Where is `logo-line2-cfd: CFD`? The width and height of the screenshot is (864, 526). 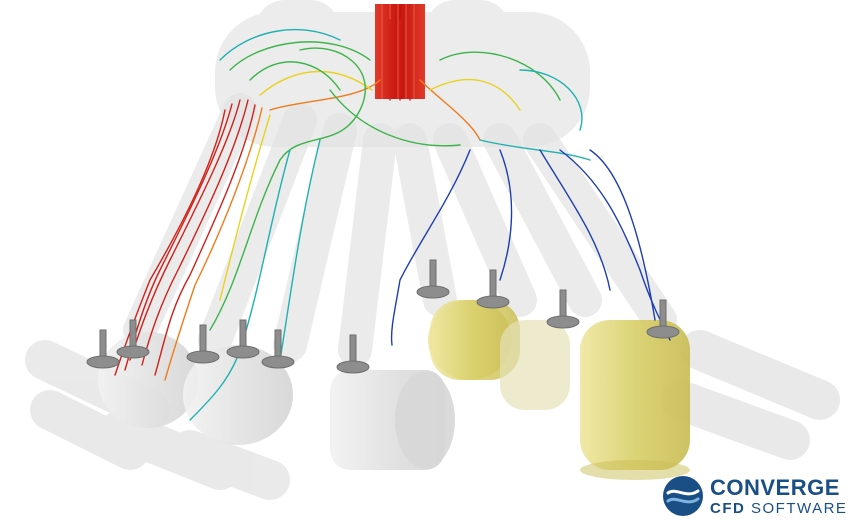 logo-line2-cfd: CFD is located at coordinates (728, 508).